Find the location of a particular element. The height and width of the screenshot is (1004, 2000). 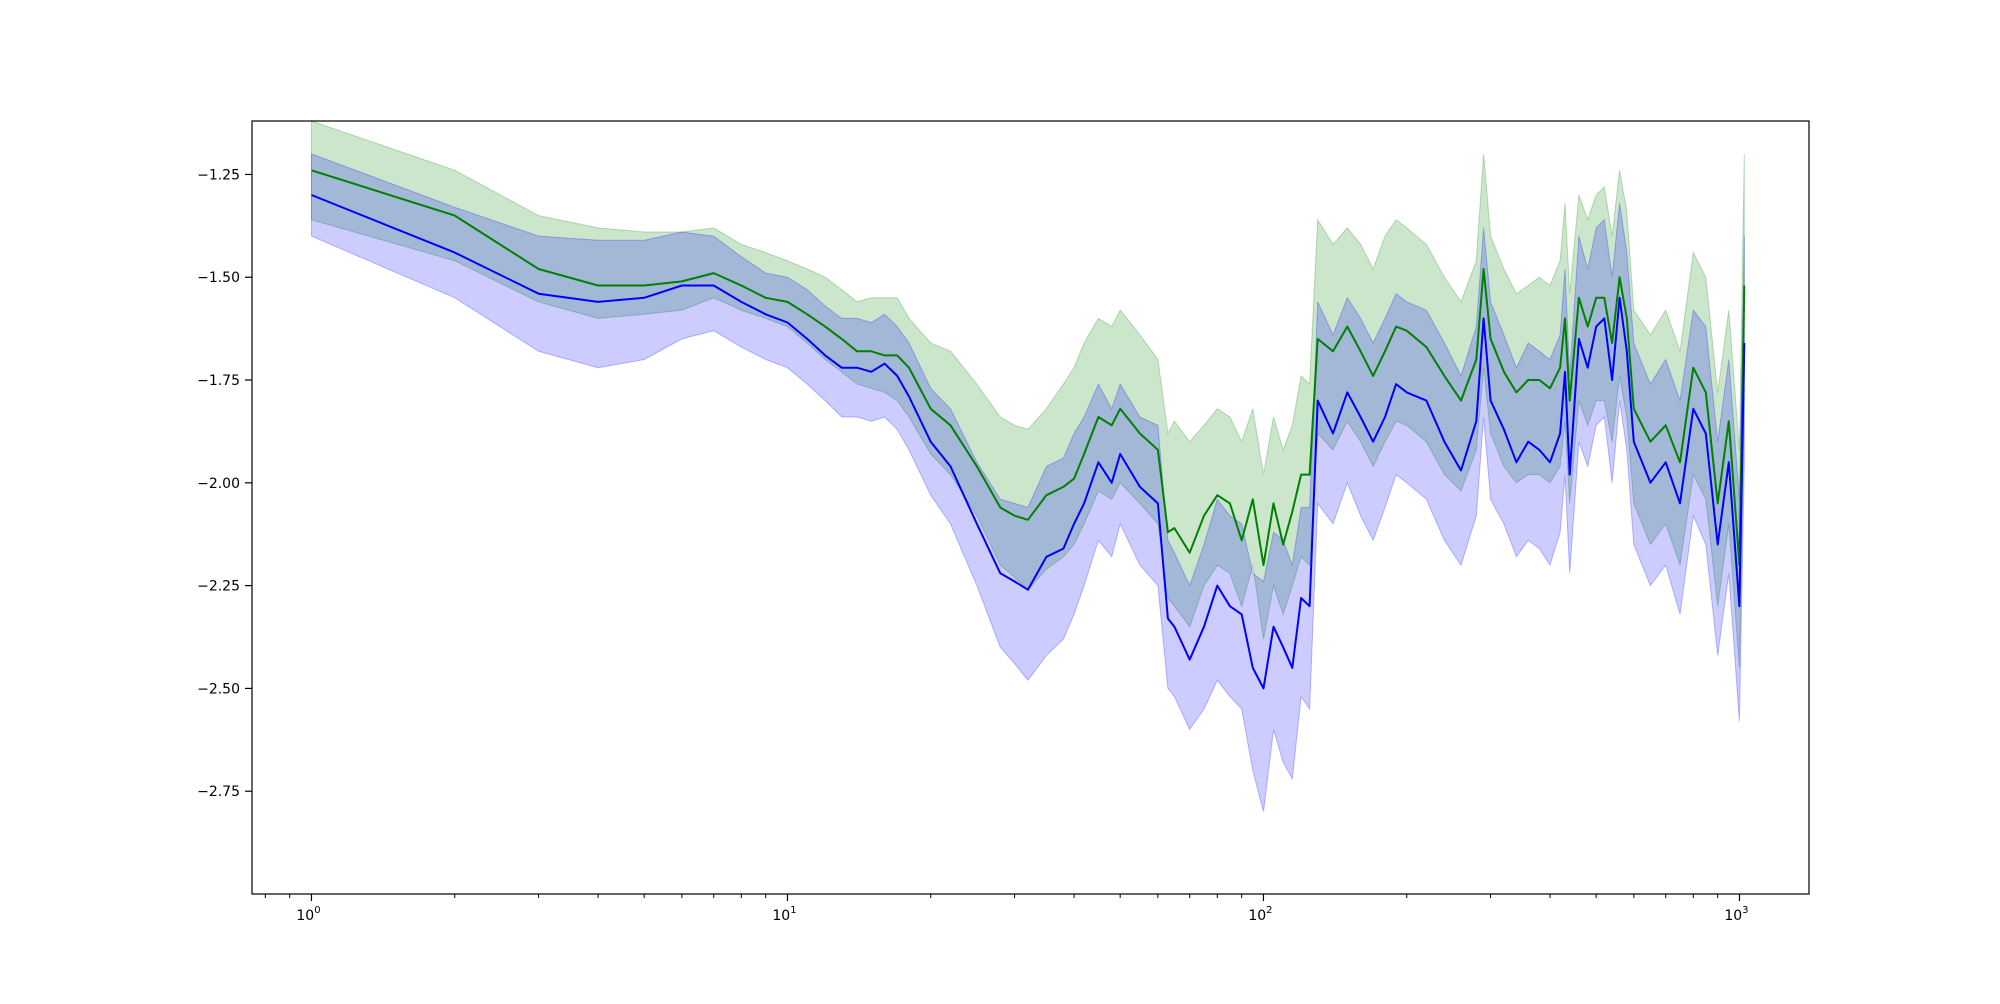

y-axis: −1.25 −1.50 −1.75 −2.00 −2.25 −2.50 −2.75 is located at coordinates (224, 483).